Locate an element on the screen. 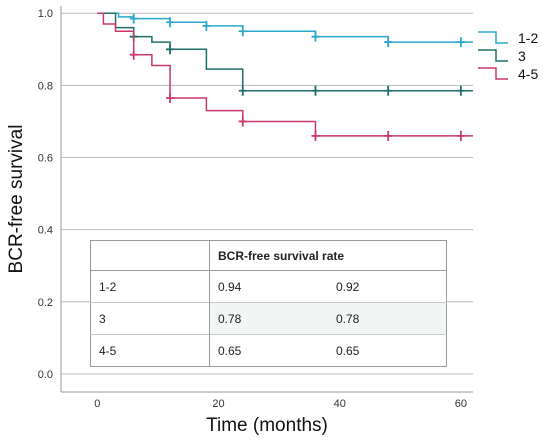  table-row: 4-5 0.65 0.65 is located at coordinates (268, 350).